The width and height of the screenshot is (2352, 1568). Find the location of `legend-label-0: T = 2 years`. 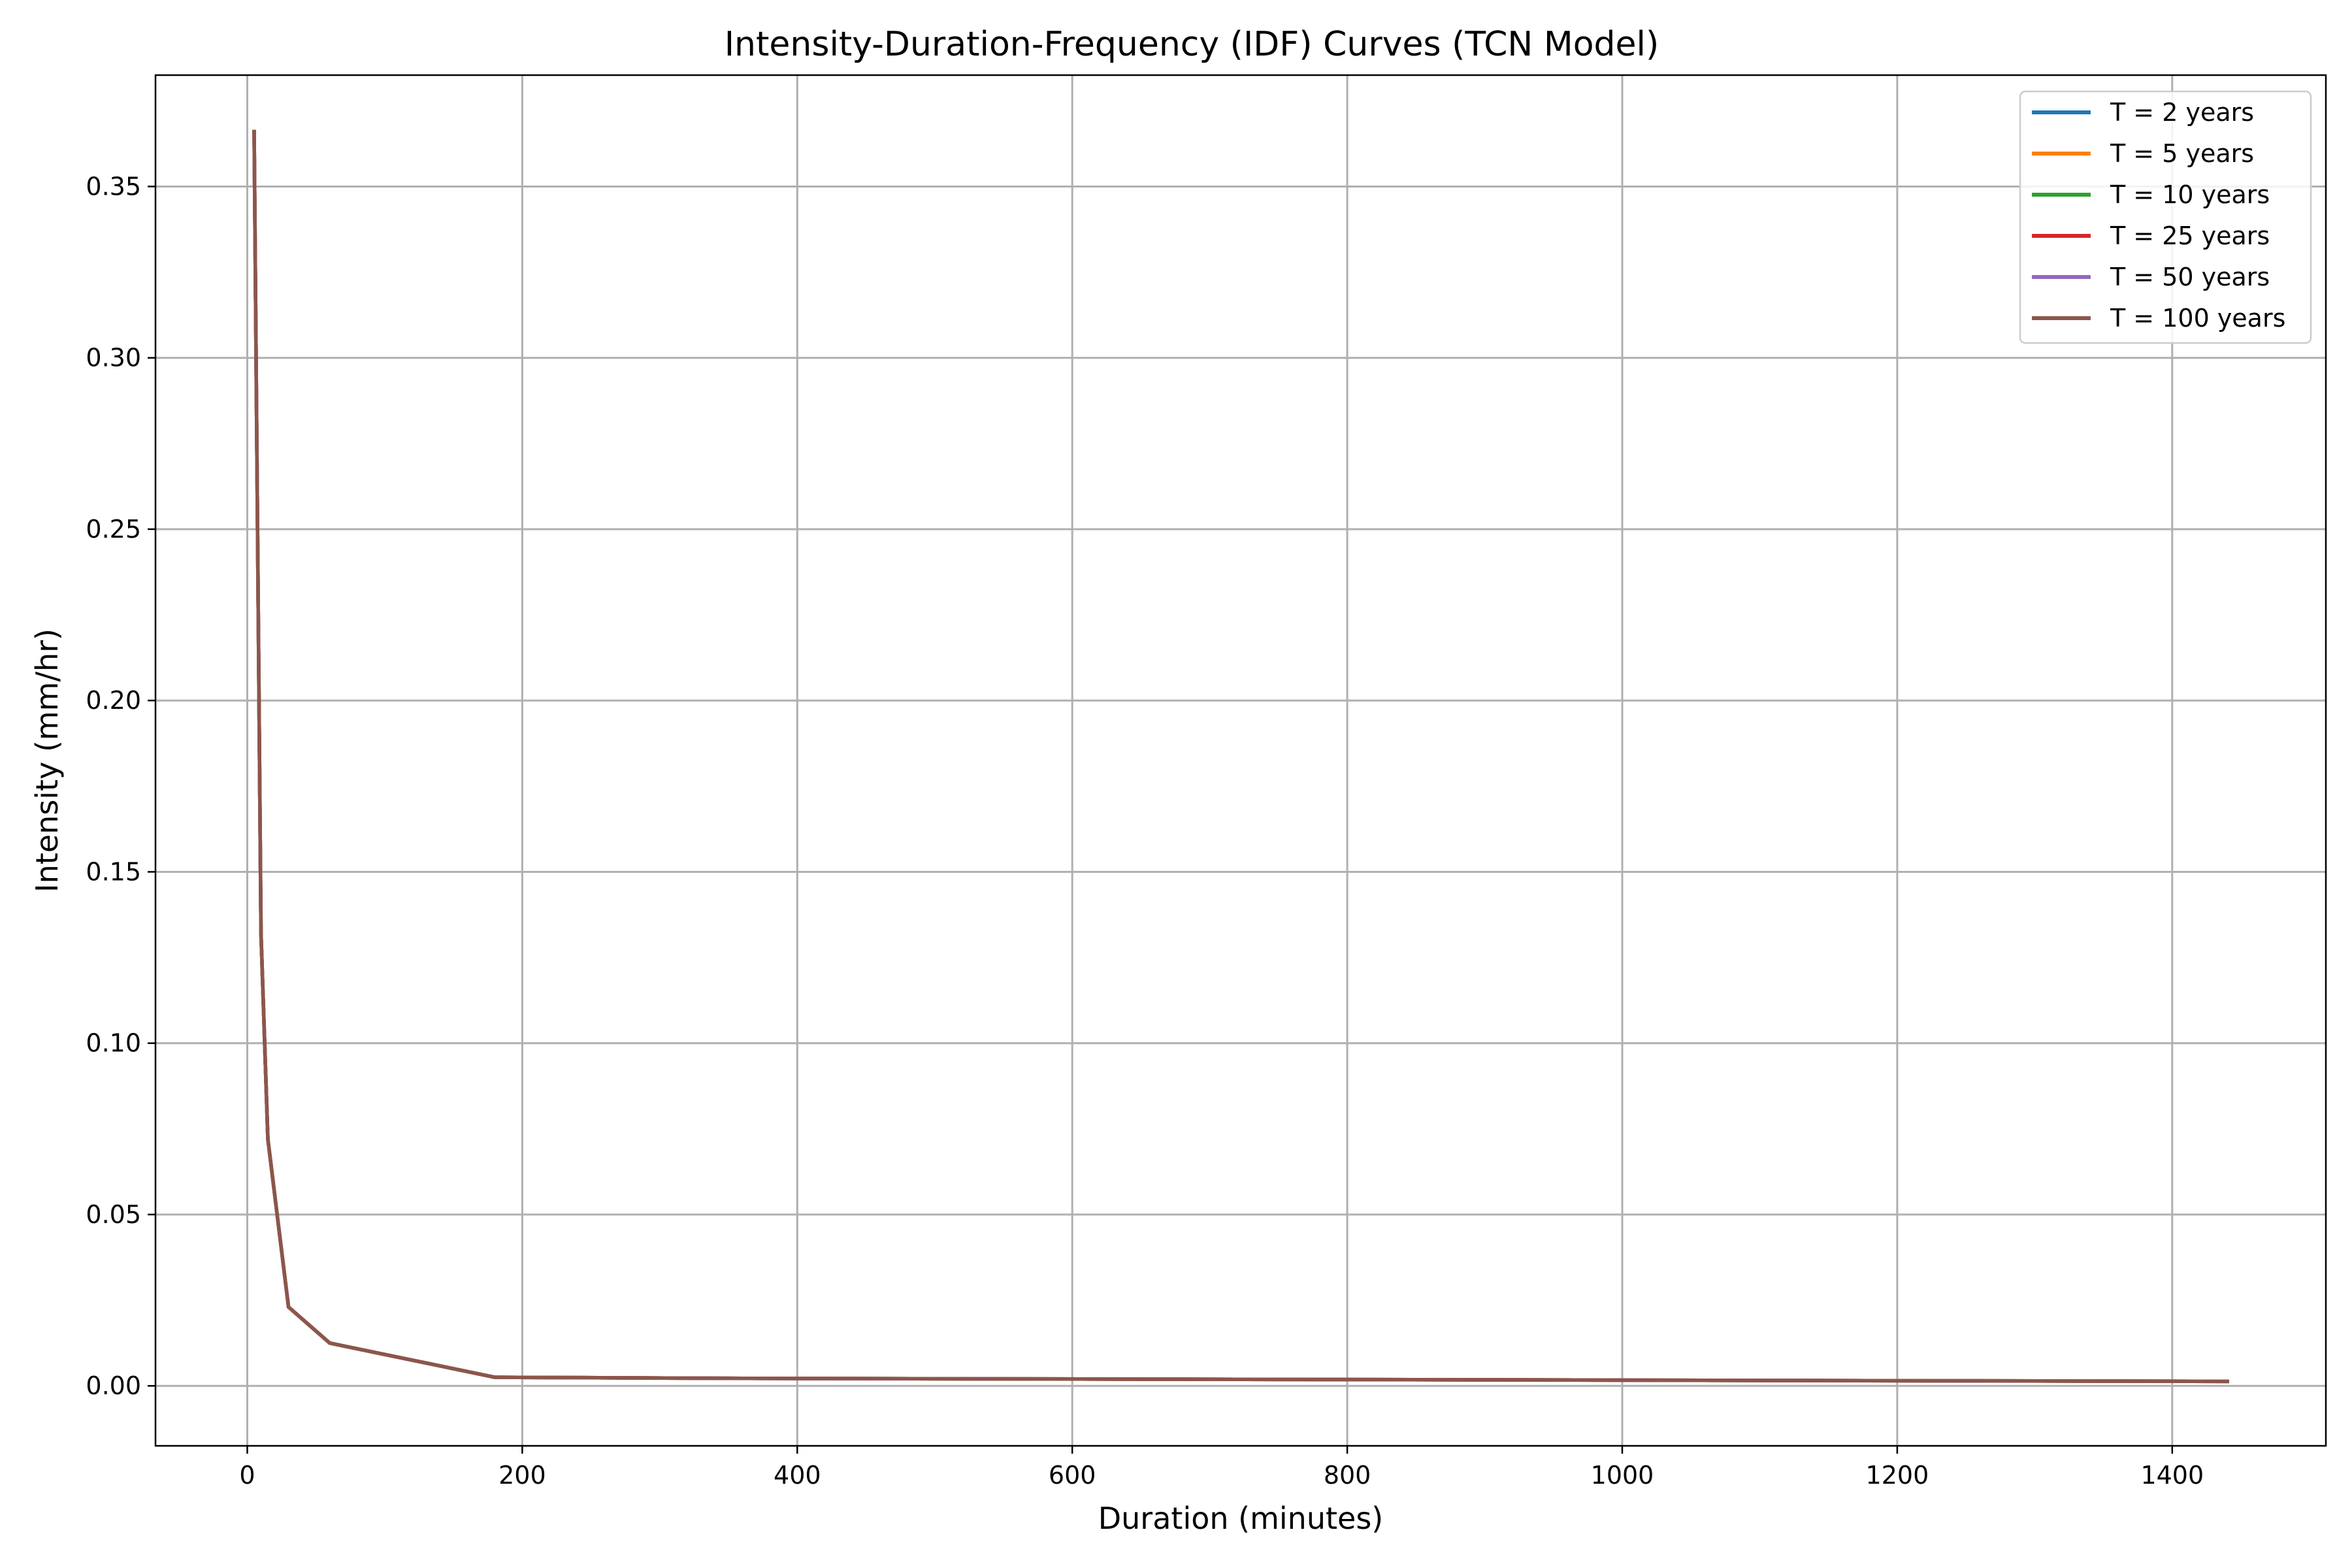

legend-label-0: T = 2 years is located at coordinates (2182, 112).